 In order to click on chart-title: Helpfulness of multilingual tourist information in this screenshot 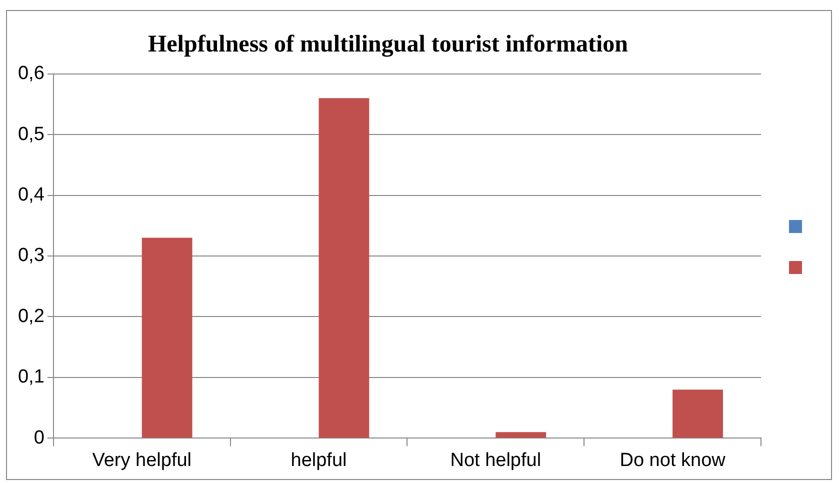, I will do `click(388, 45)`.